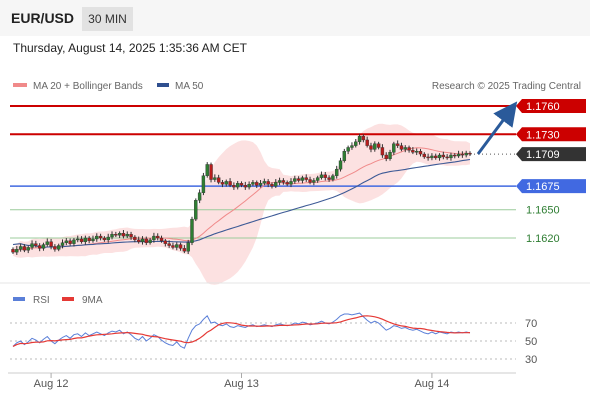 The width and height of the screenshot is (590, 400). I want to click on rsi-ma-line, so click(241, 331).